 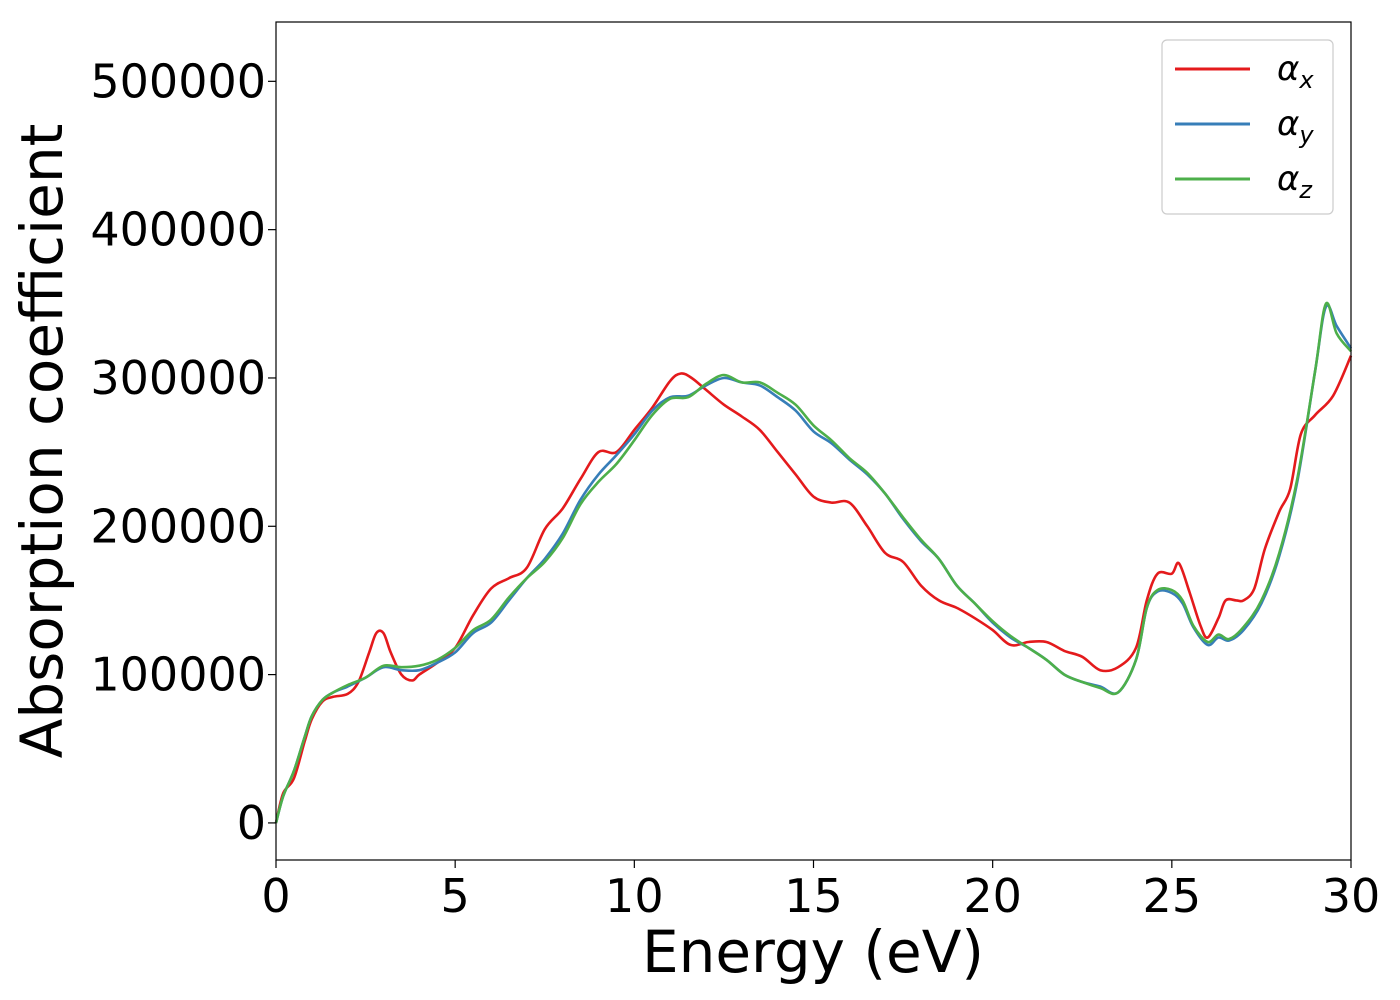 I want to click on legend-label-1: αy, so click(x=1295, y=126).